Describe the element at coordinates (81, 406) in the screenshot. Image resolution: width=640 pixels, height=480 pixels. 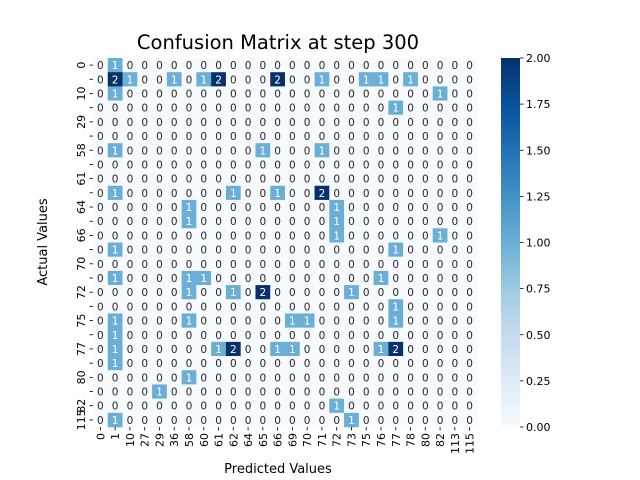
I see `y-tick-label: 82` at that location.